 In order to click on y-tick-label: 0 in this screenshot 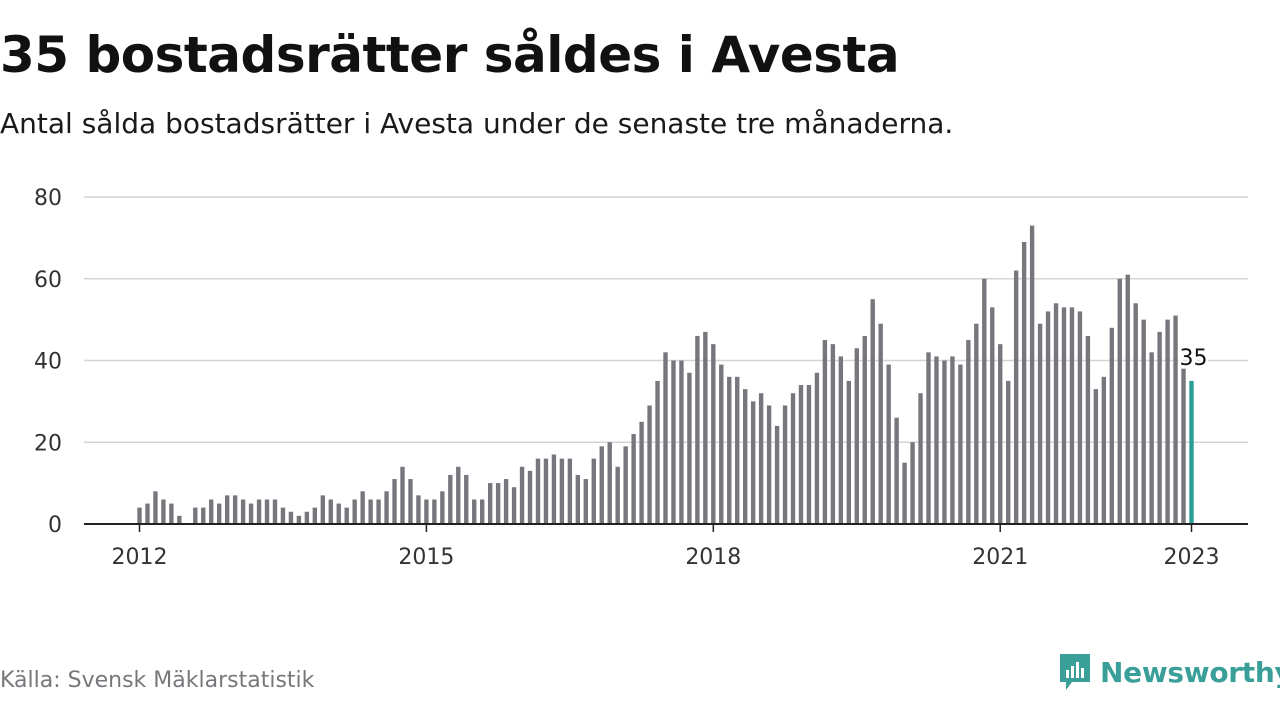, I will do `click(55, 525)`.